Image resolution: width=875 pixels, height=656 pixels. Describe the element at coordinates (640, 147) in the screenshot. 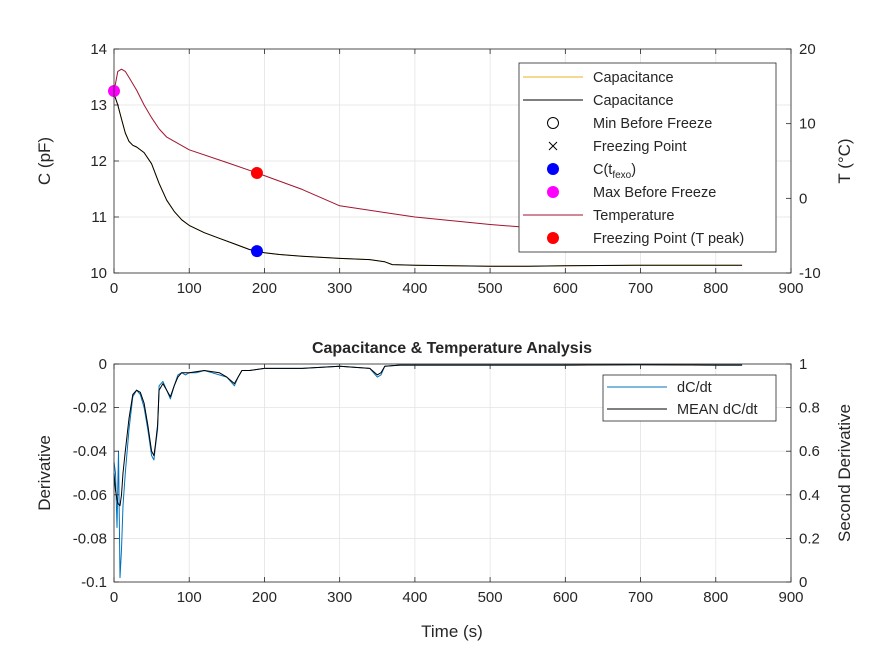

I see `legend-label: Freezing Point` at that location.